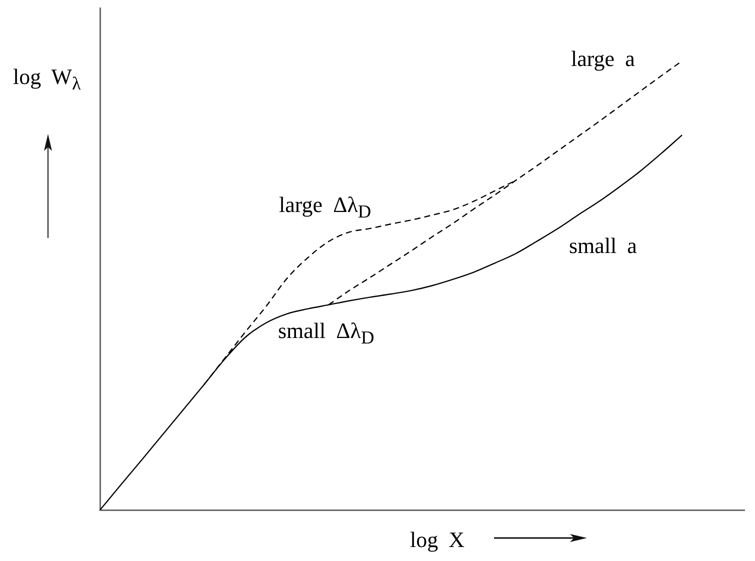 The width and height of the screenshot is (755, 561). What do you see at coordinates (603, 59) in the screenshot?
I see `annotation: large a` at bounding box center [603, 59].